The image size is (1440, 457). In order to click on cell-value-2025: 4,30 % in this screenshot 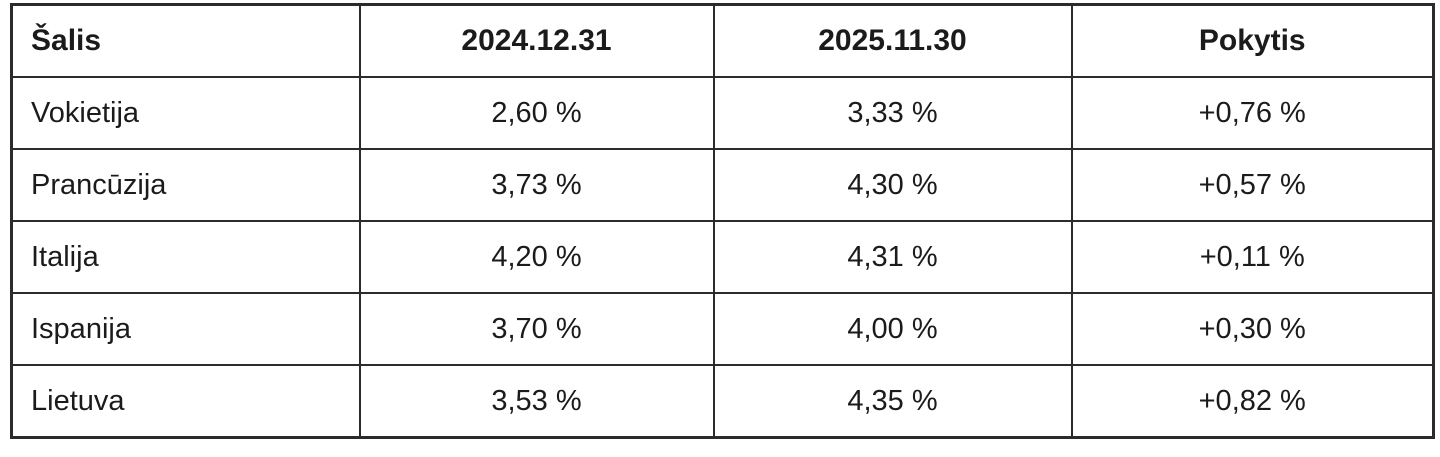, I will do `click(892, 185)`.